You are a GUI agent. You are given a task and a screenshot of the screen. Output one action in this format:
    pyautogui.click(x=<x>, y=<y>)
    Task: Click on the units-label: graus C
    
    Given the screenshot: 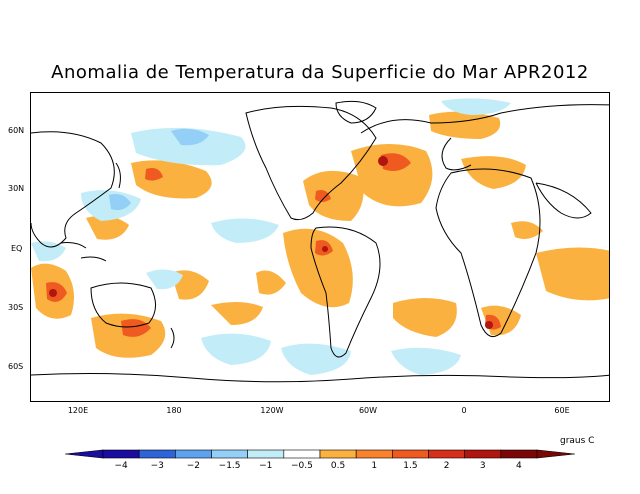 What is the action you would take?
    pyautogui.click(x=577, y=441)
    